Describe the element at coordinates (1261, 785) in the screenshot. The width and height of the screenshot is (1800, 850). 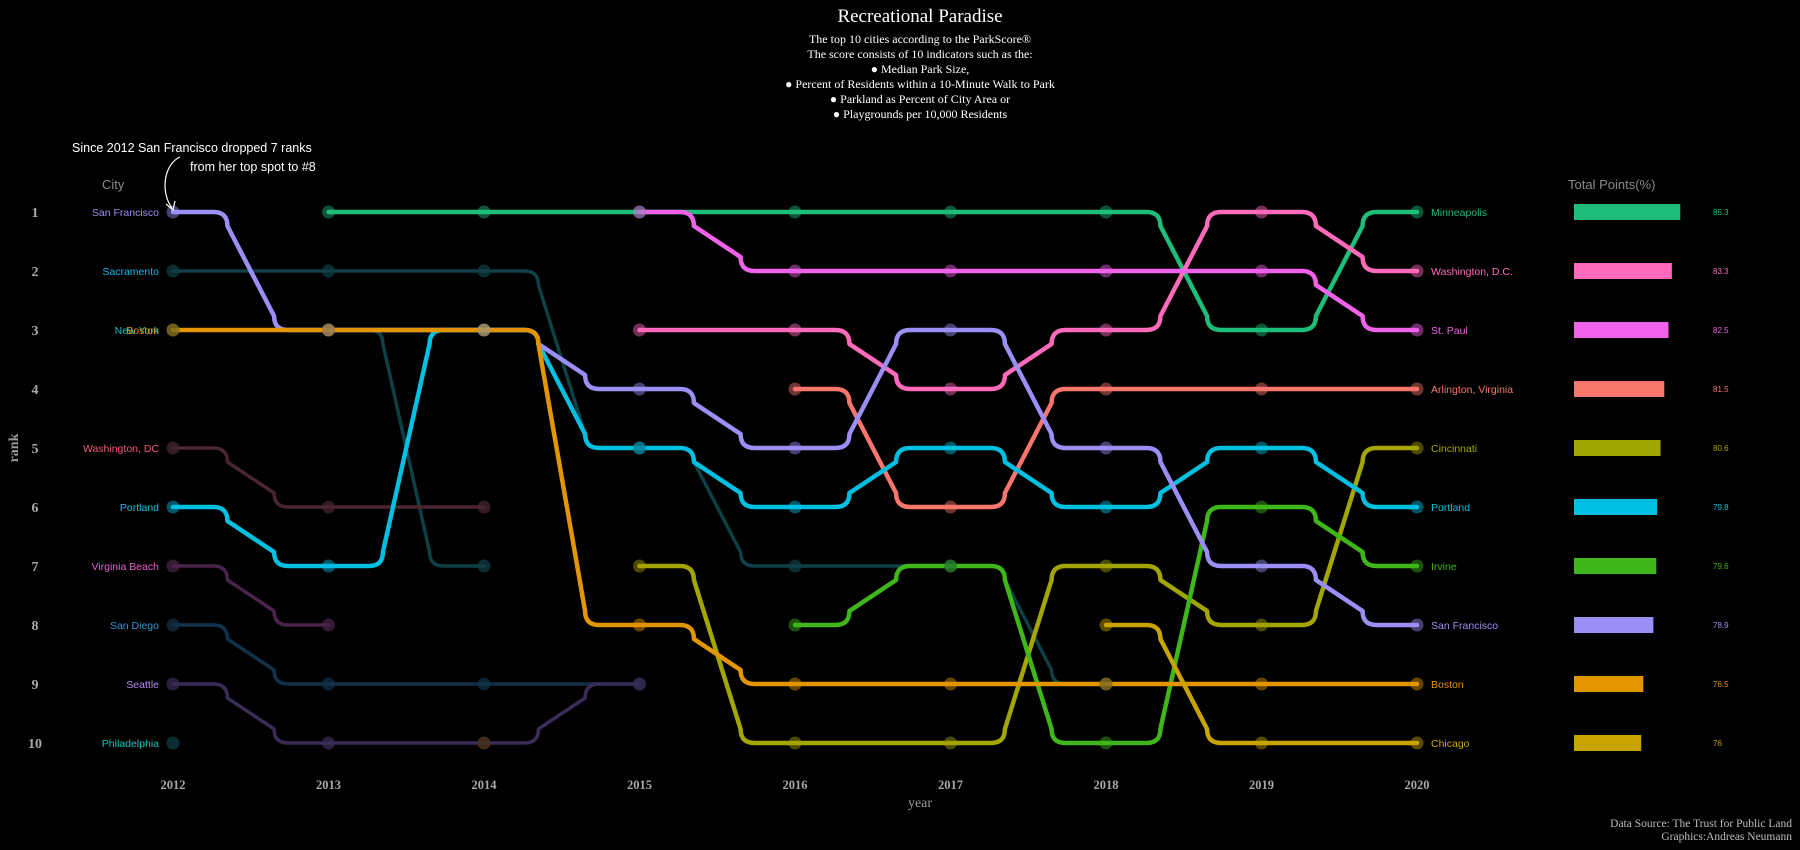
I see `year-tick-2019: 2019` at that location.